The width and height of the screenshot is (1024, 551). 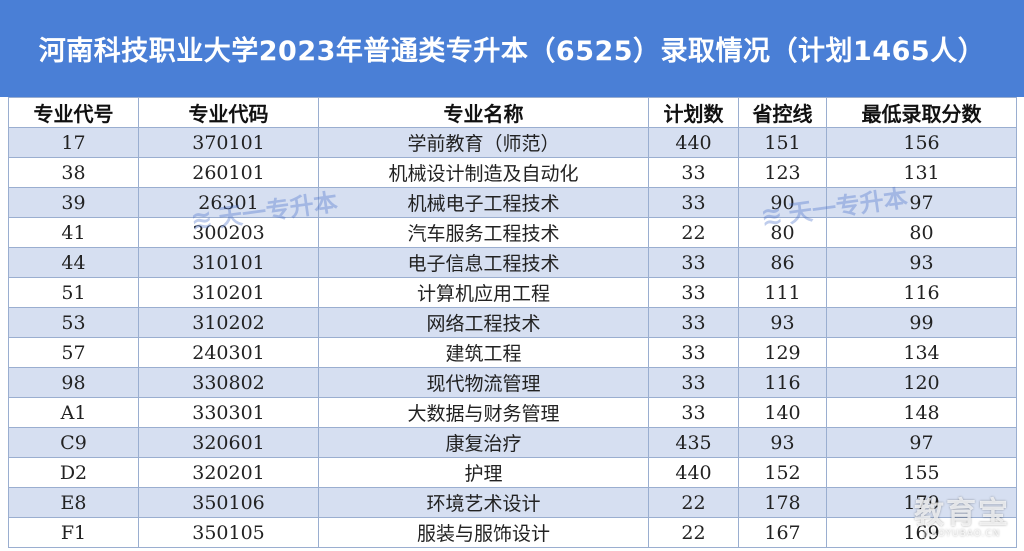 I want to click on cell-major-number: E8, so click(x=73, y=502).